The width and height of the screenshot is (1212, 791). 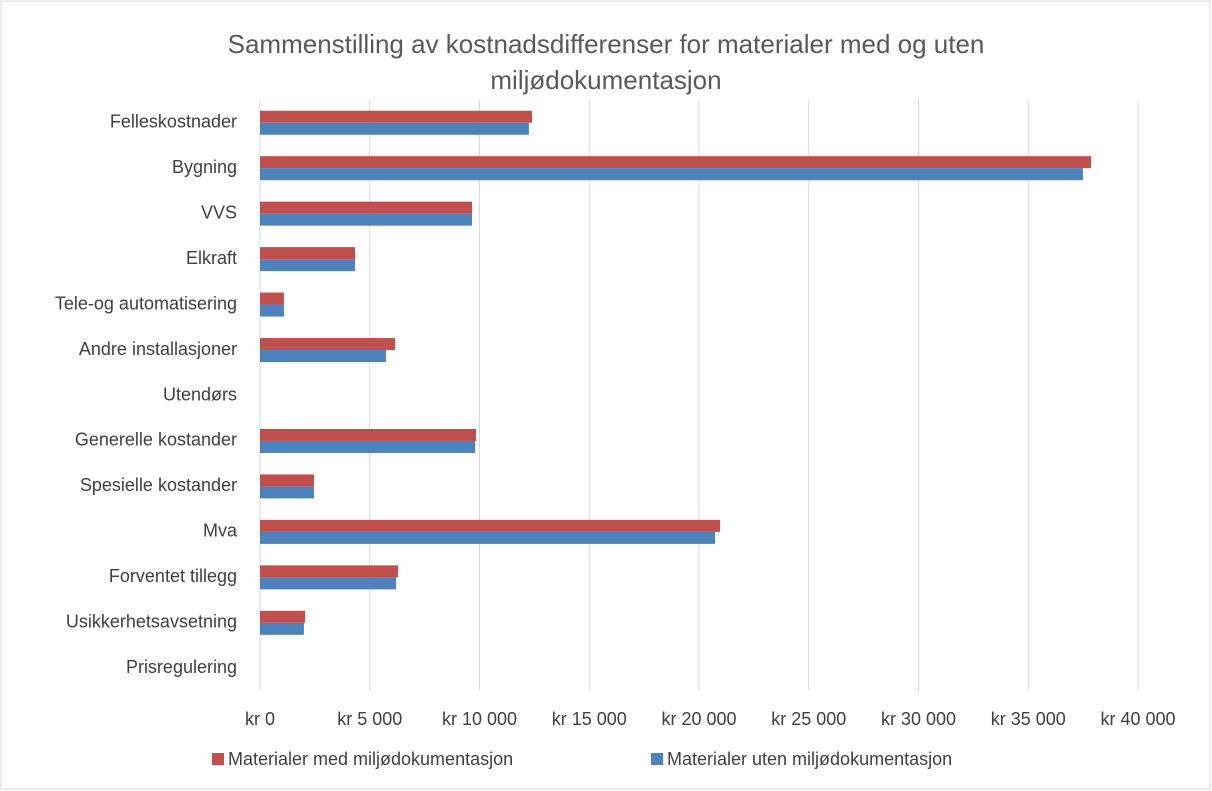 What do you see at coordinates (369, 719) in the screenshot?
I see `x-tick-label: kr 5 000` at bounding box center [369, 719].